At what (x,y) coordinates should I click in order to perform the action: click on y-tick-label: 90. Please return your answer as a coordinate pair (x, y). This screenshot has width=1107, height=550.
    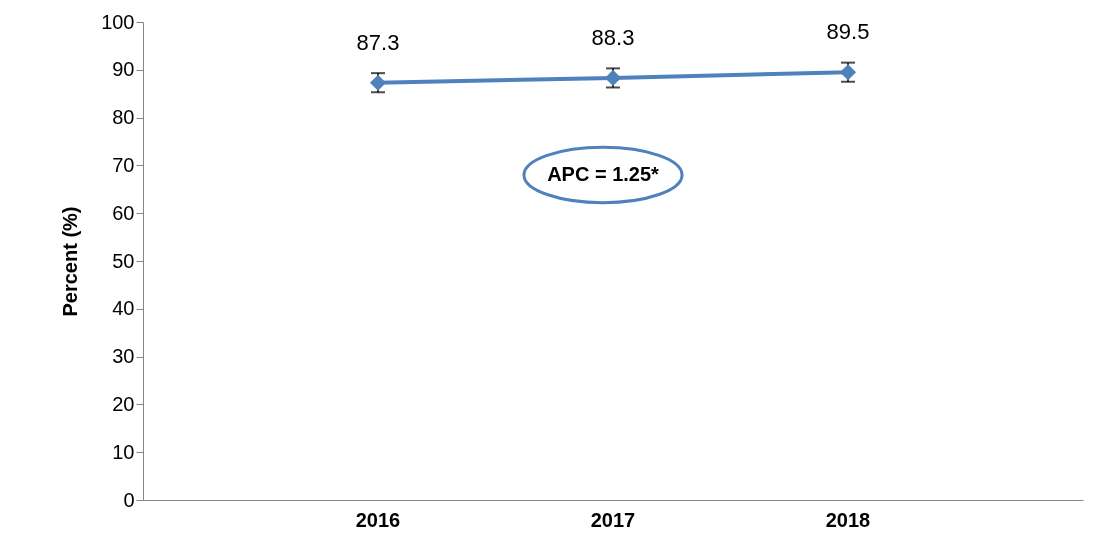
    Looking at the image, I should click on (123, 69).